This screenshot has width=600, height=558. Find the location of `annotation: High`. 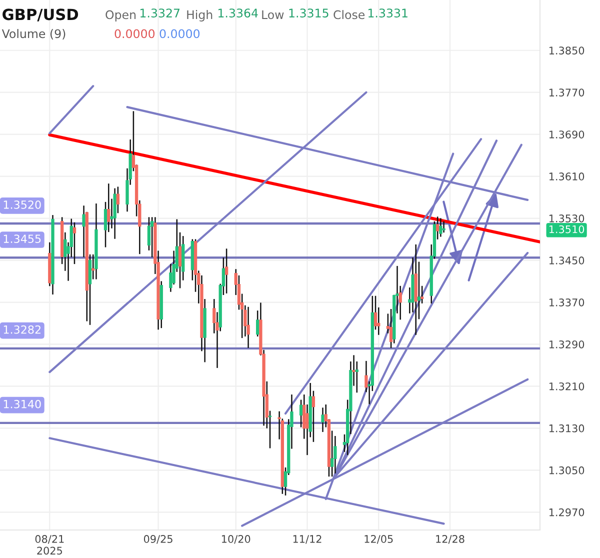

annotation: High is located at coordinates (199, 16).